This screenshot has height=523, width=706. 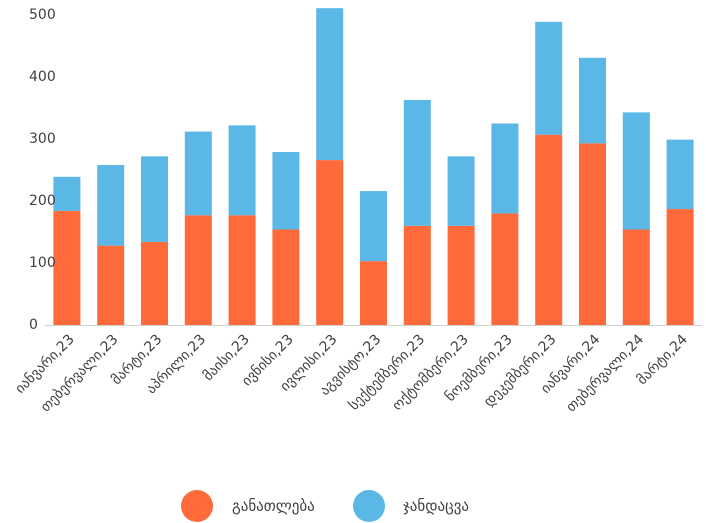 What do you see at coordinates (42, 139) in the screenshot?
I see `y-tick-label-300: 300` at bounding box center [42, 139].